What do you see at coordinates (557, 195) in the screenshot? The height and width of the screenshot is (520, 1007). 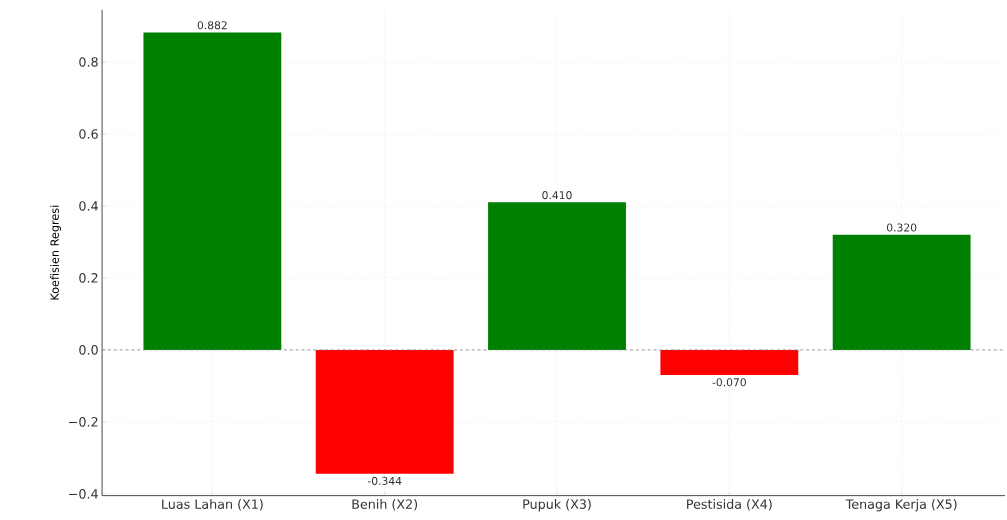 I see `data-label: 0.410` at bounding box center [557, 195].